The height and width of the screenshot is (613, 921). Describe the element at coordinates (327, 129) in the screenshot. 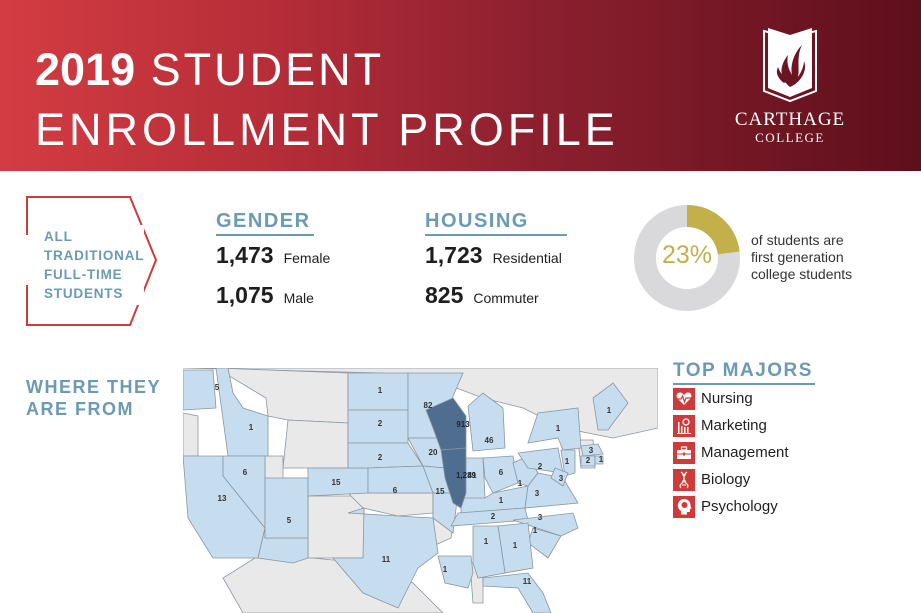

I see `title-line-2: ENROLLMENT PROFILE` at that location.